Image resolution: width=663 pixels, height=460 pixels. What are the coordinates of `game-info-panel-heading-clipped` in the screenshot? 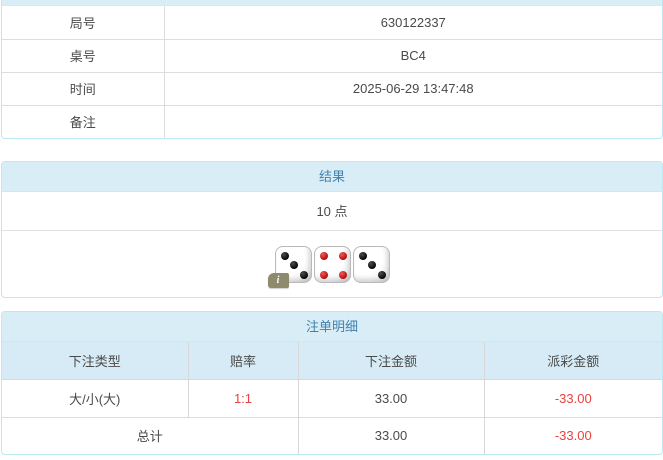 It's located at (332, 3).